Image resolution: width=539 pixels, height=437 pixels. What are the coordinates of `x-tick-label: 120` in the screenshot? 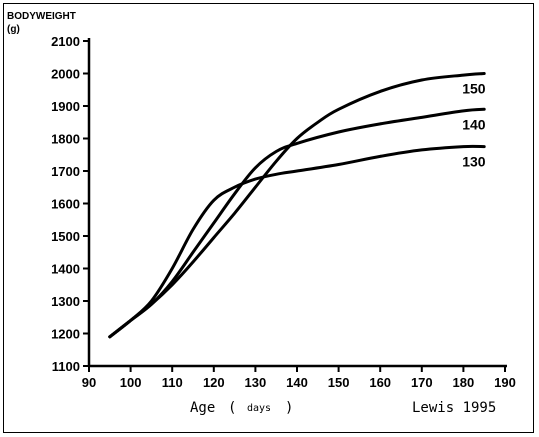 It's located at (214, 382).